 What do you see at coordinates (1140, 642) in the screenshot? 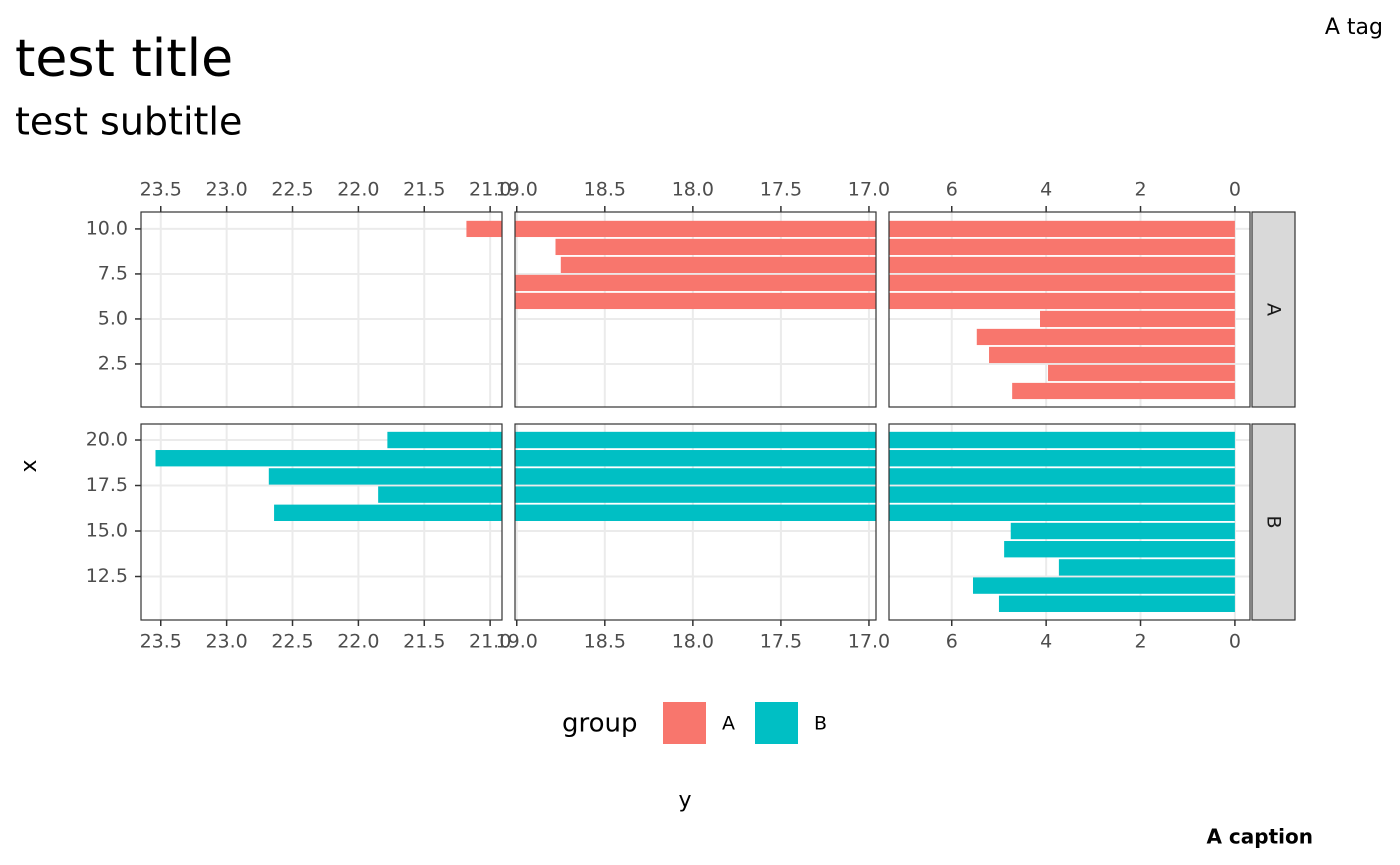
I see `x-tick-label-bottom: 2` at bounding box center [1140, 642].